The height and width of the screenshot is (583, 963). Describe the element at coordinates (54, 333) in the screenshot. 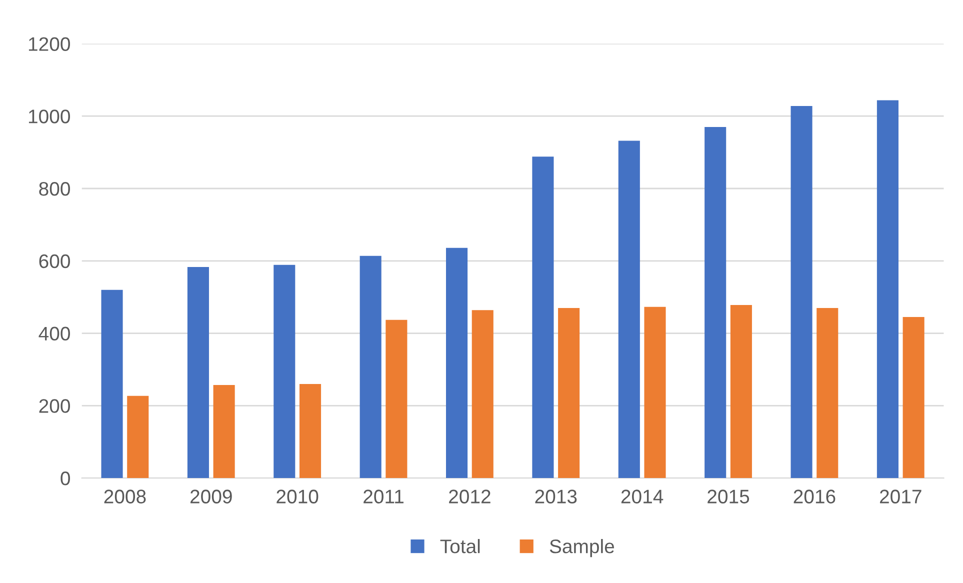

I see `y-tick-label: 400` at that location.